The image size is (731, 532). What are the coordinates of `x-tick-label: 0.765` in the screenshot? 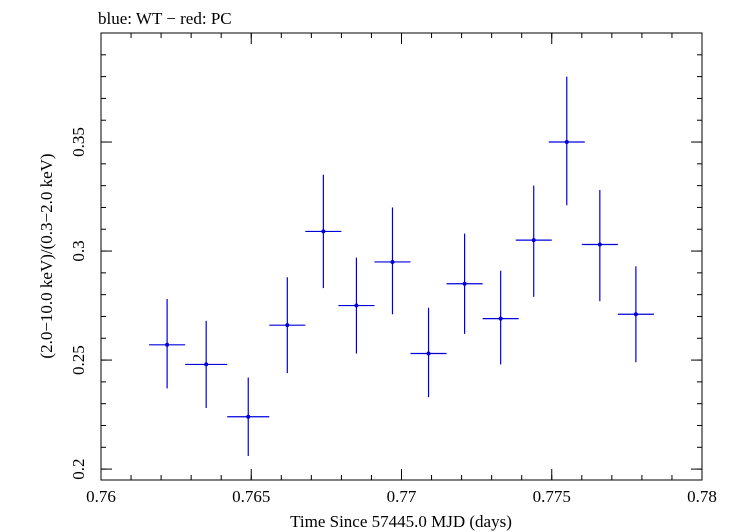 It's located at (251, 496).